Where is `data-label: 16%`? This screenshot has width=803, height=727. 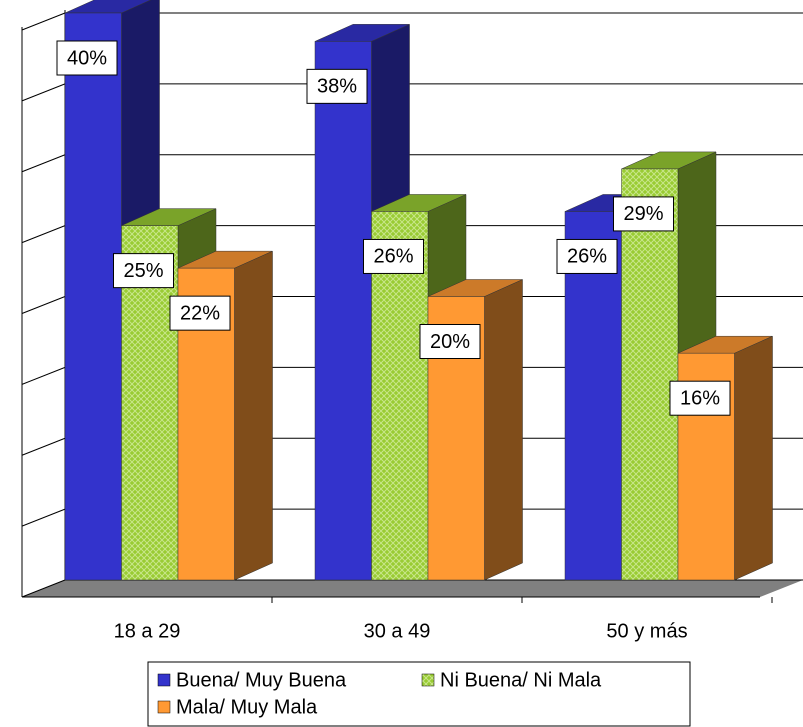
data-label: 16% is located at coordinates (700, 398).